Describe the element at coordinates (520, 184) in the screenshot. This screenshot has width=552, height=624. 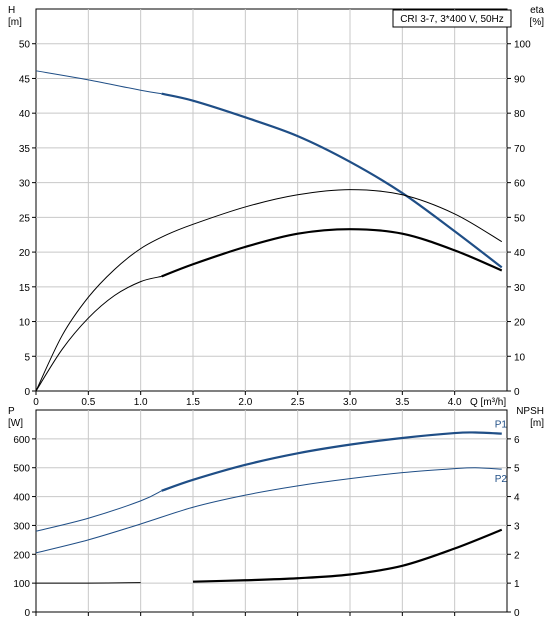
I see `right-axis-tick-label: 60` at that location.